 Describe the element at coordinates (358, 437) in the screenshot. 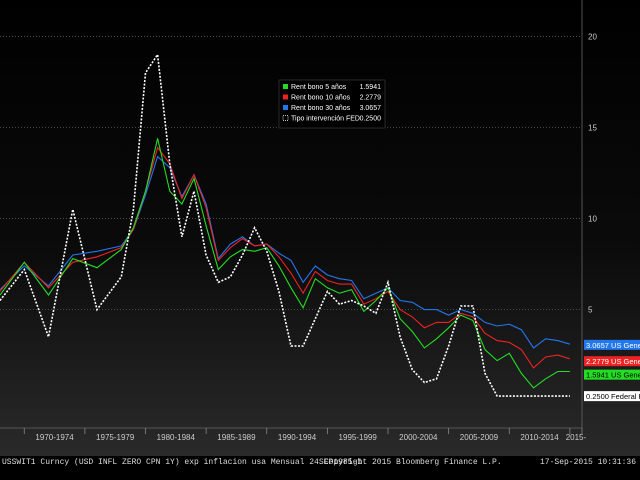

I see `x-tick-label: 1995-1999` at that location.